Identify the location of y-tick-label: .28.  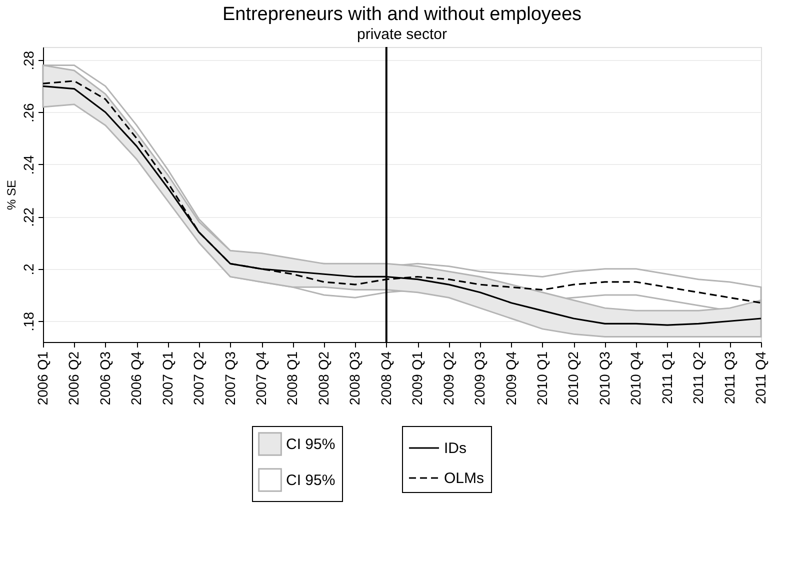
(28, 60).